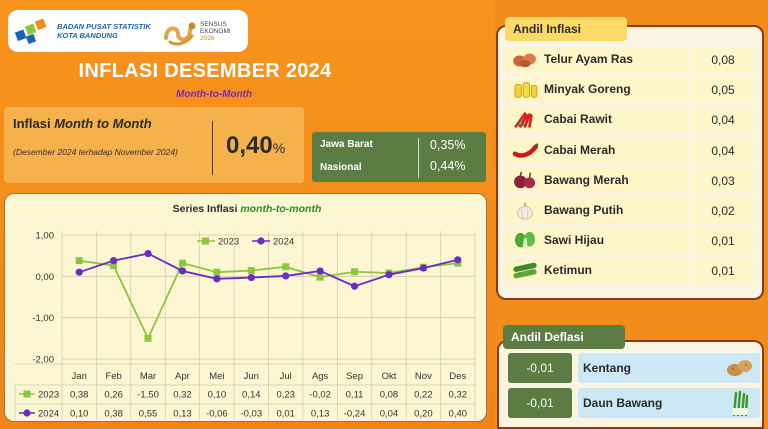  Describe the element at coordinates (458, 414) in the screenshot. I see `data-label-2024: 0,40` at that location.